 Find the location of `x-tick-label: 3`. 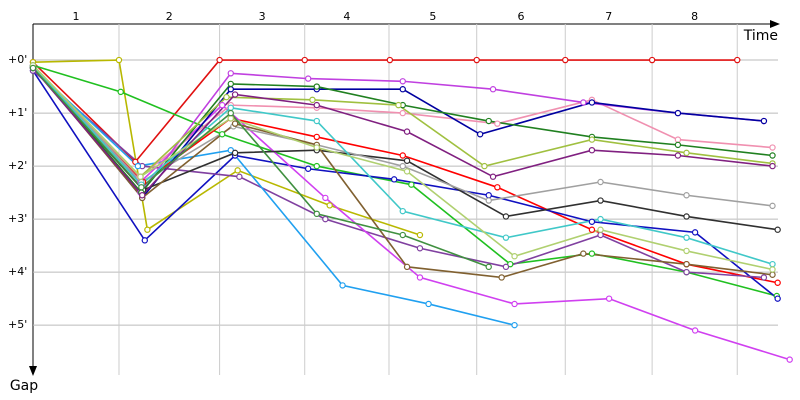

x-tick-label: 3 is located at coordinates (262, 16).